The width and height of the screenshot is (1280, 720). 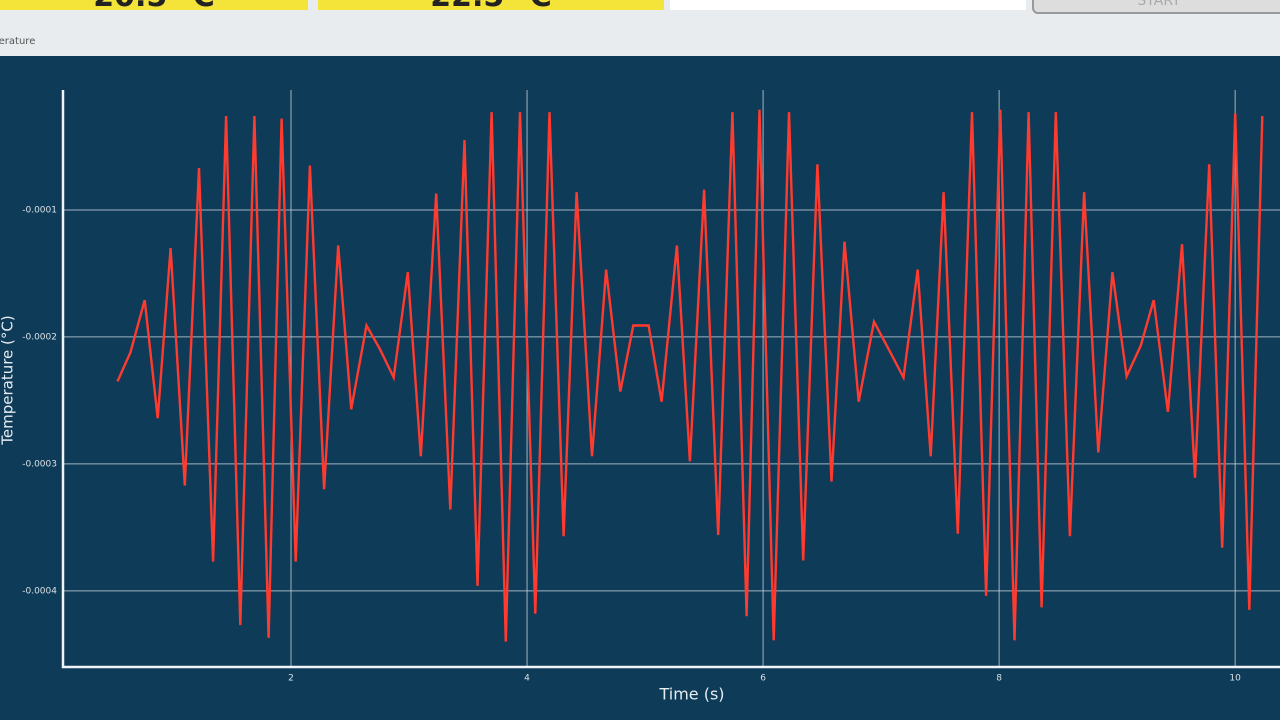 What do you see at coordinates (640, 28) in the screenshot?
I see `header: 20.5 °C 22.5 °C START Temperature` at bounding box center [640, 28].